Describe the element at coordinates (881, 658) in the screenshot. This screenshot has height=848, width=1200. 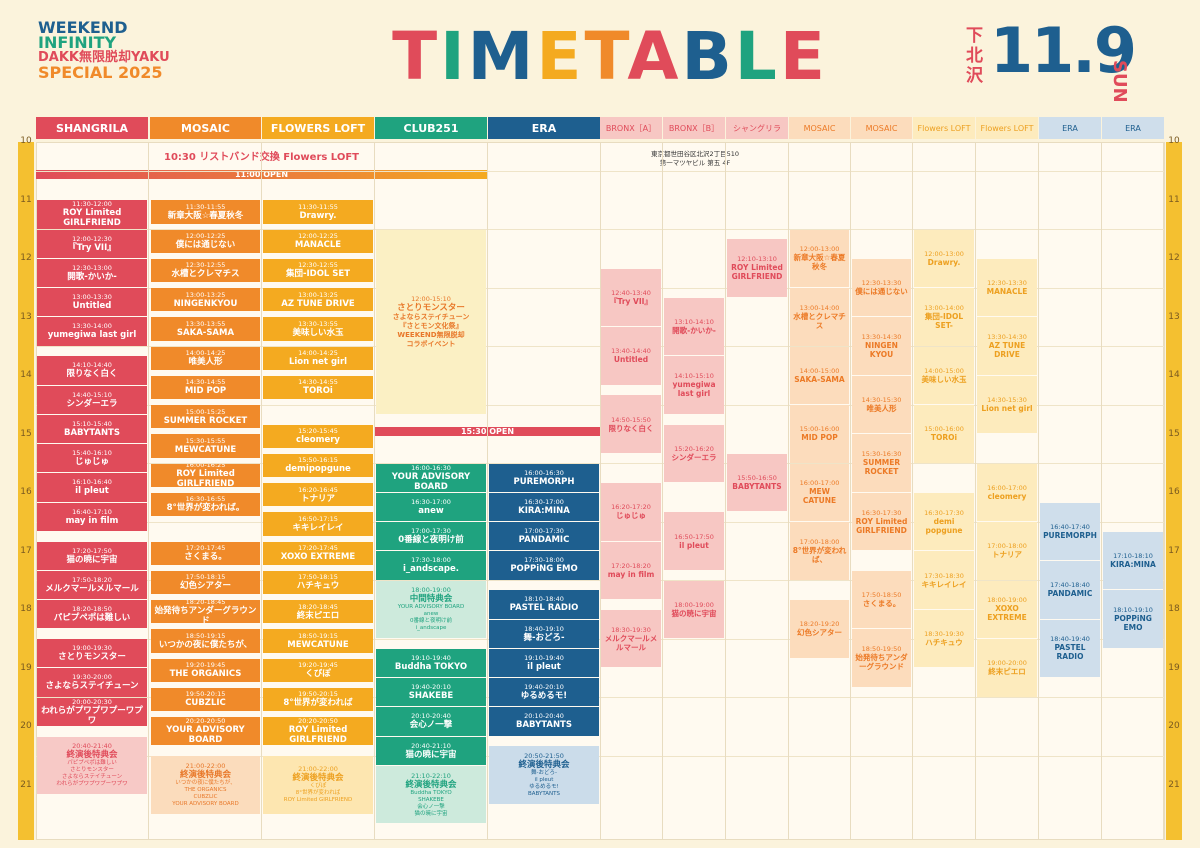
I see `event-block: 18:50-19:50 始発待ちアンダーグラウンド` at that location.